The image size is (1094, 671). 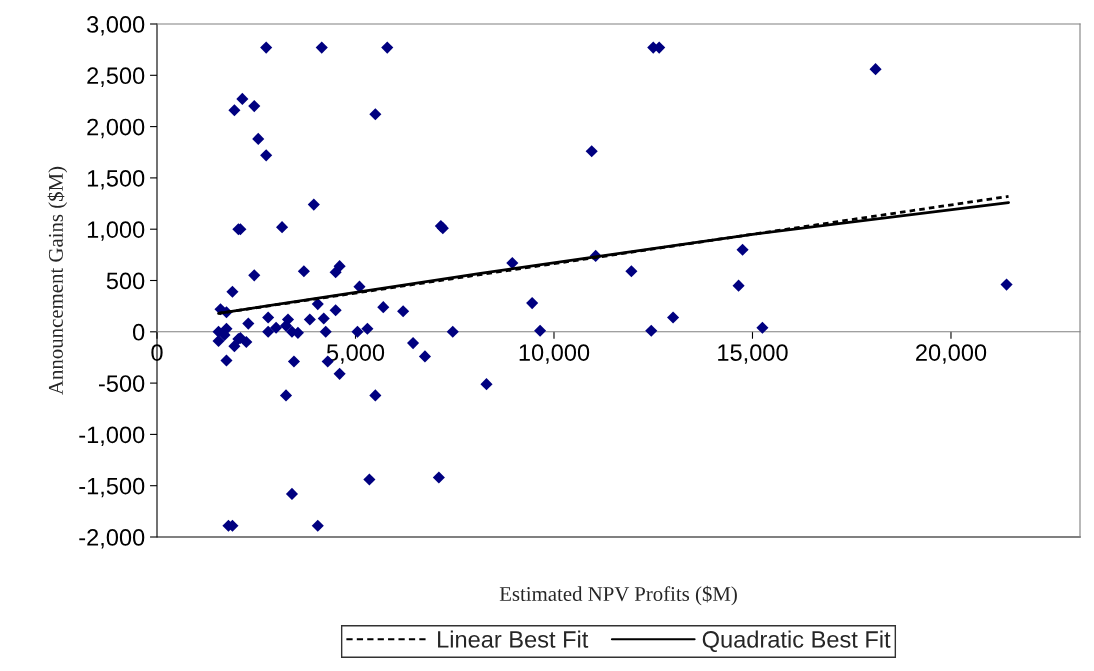 I want to click on y-tick-label: -500, so click(x=121, y=383).